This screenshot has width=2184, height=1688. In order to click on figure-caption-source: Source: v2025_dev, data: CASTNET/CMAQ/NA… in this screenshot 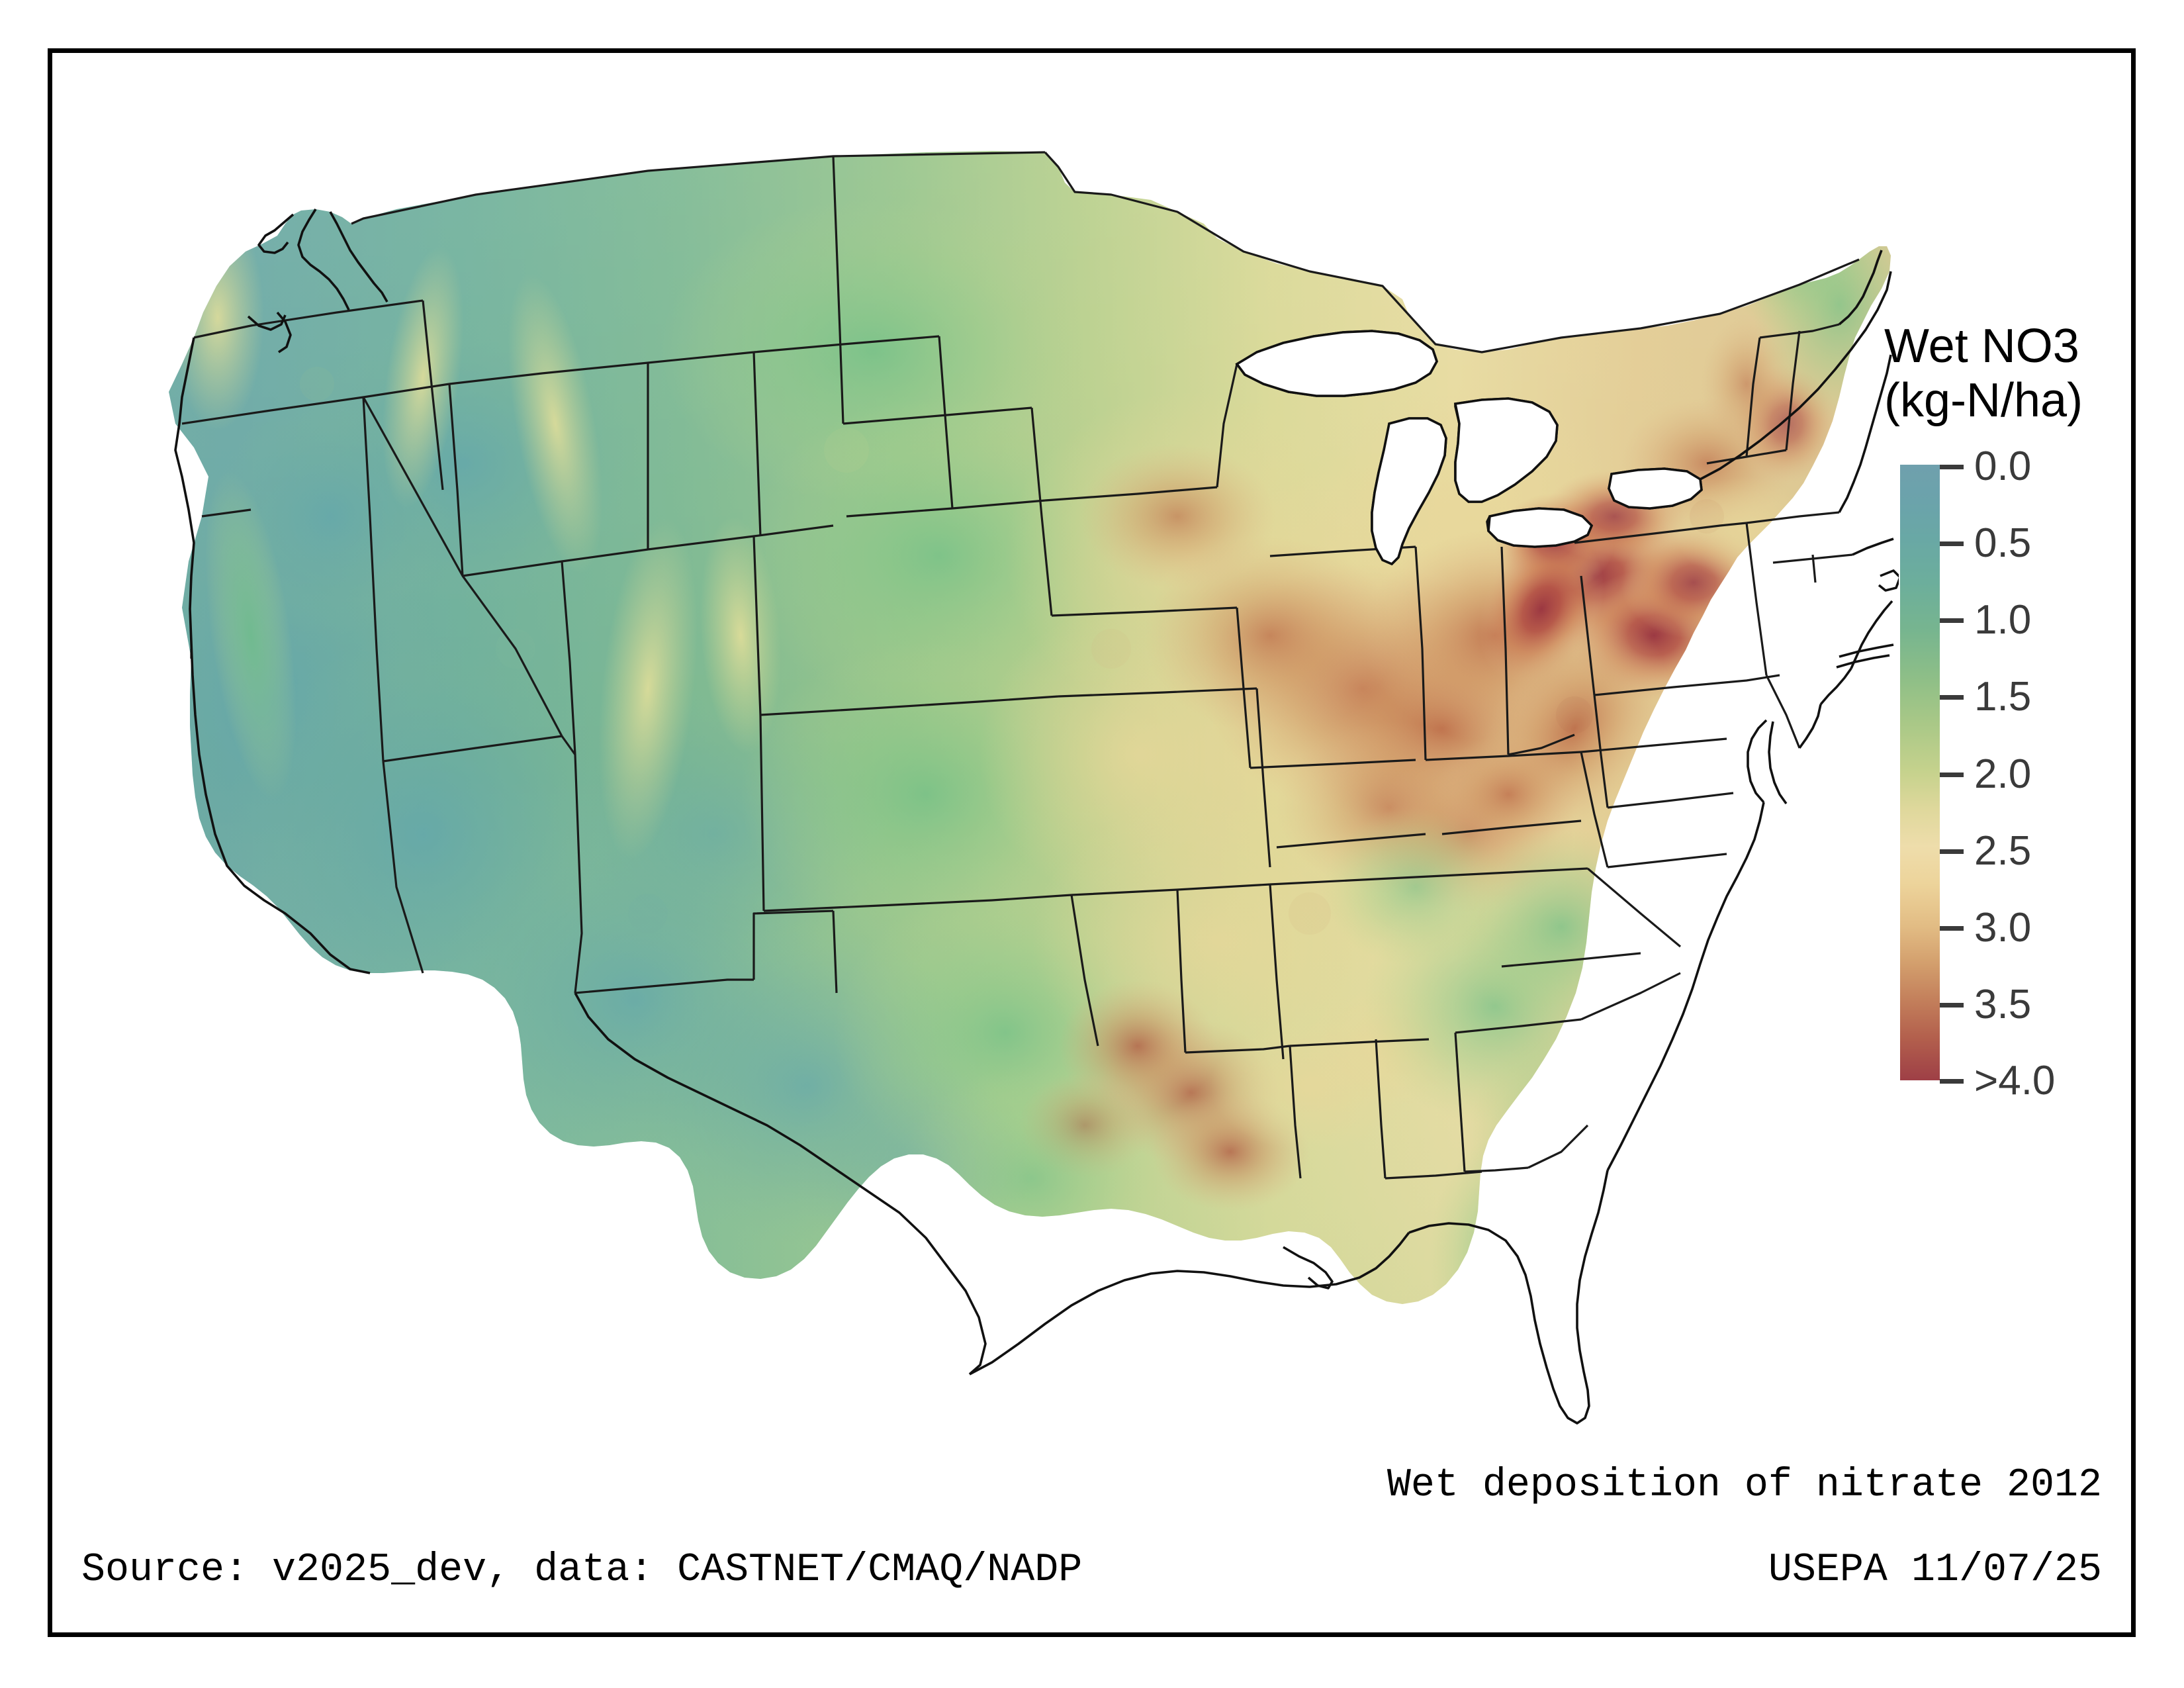, I will do `click(582, 1570)`.